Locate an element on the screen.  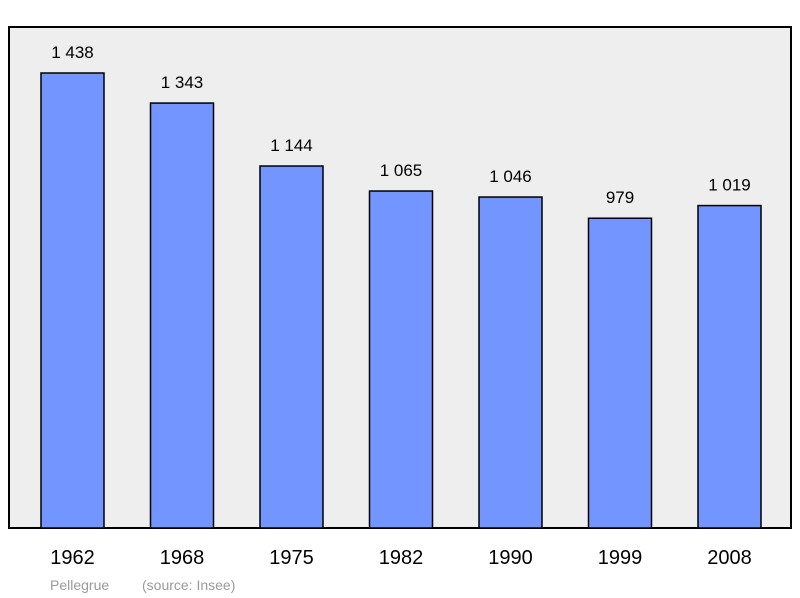
bar-1975 is located at coordinates (291, 347).